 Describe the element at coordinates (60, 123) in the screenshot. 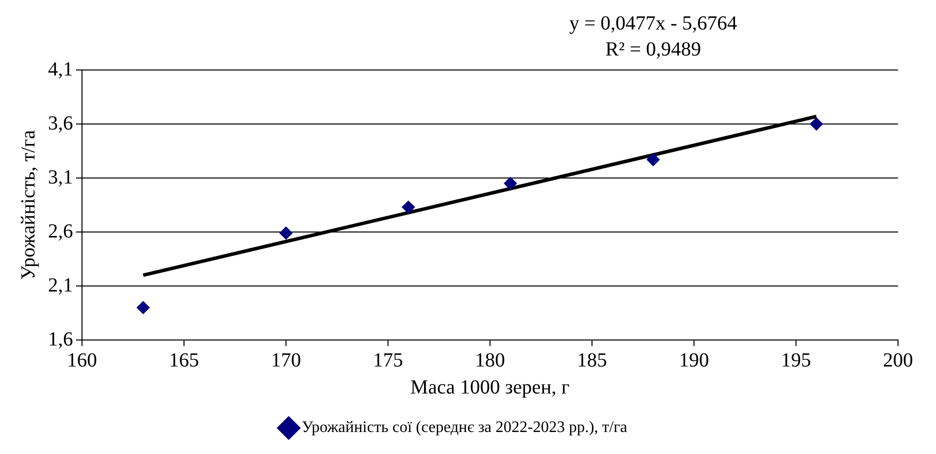

I see `y-tick-label: 3,6` at that location.